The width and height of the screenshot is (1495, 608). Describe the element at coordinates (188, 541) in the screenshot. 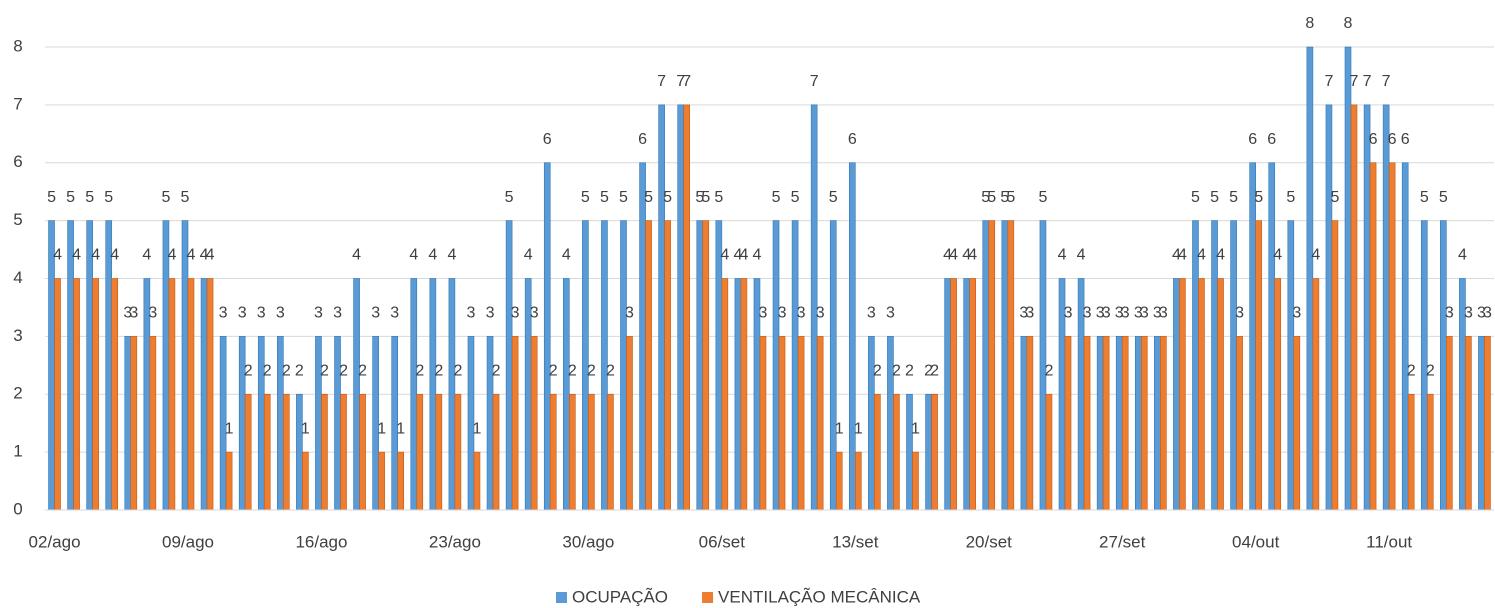

I see `x-tick-label: 09/ago` at that location.